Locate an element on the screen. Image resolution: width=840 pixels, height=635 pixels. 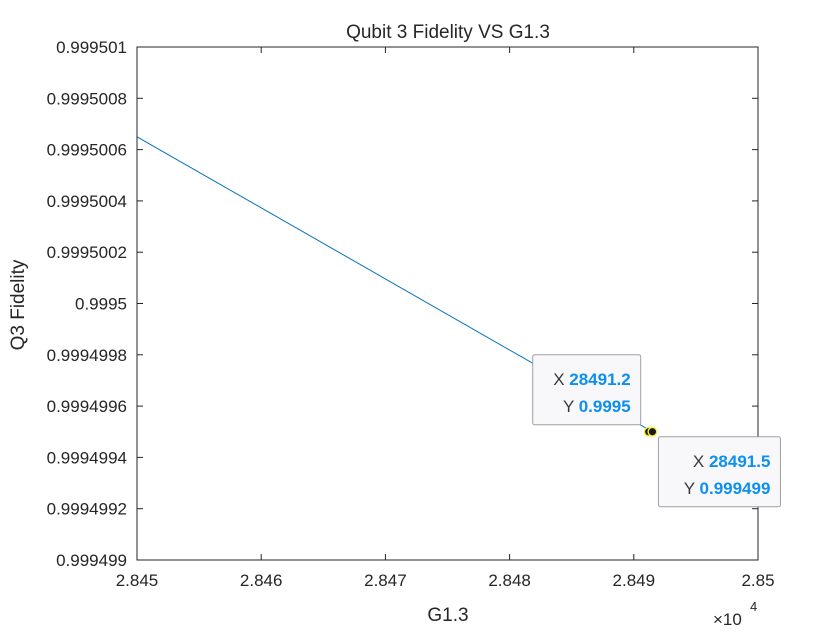
x-tick-label: 2.846 is located at coordinates (261, 580).